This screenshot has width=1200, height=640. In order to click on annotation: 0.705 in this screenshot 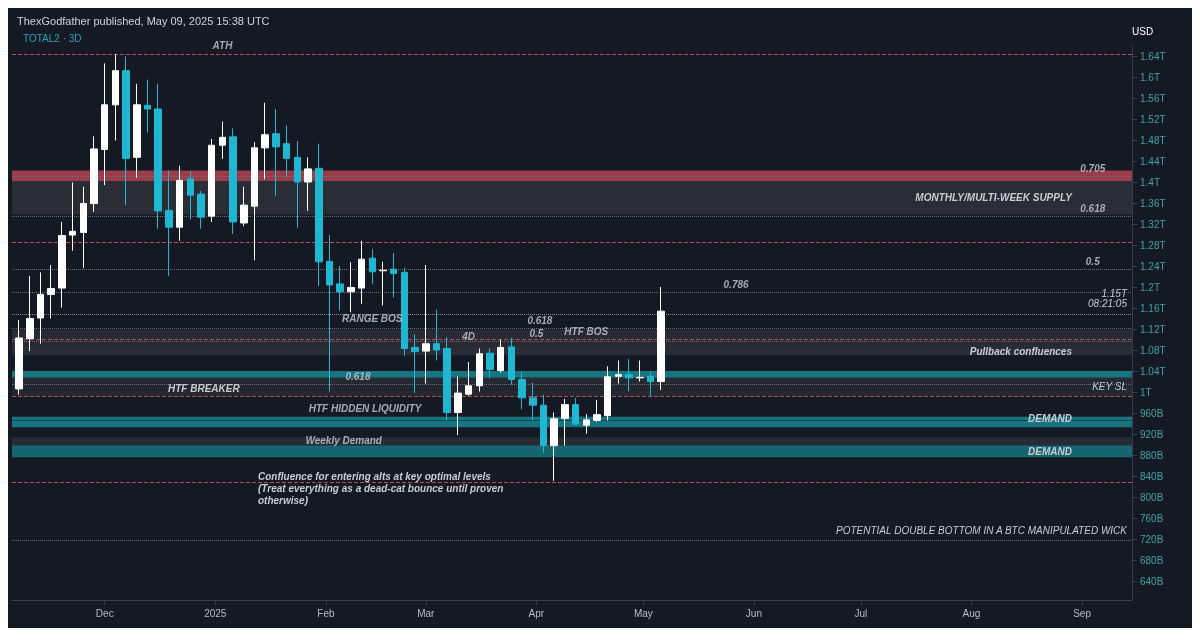, I will do `click(1093, 168)`.